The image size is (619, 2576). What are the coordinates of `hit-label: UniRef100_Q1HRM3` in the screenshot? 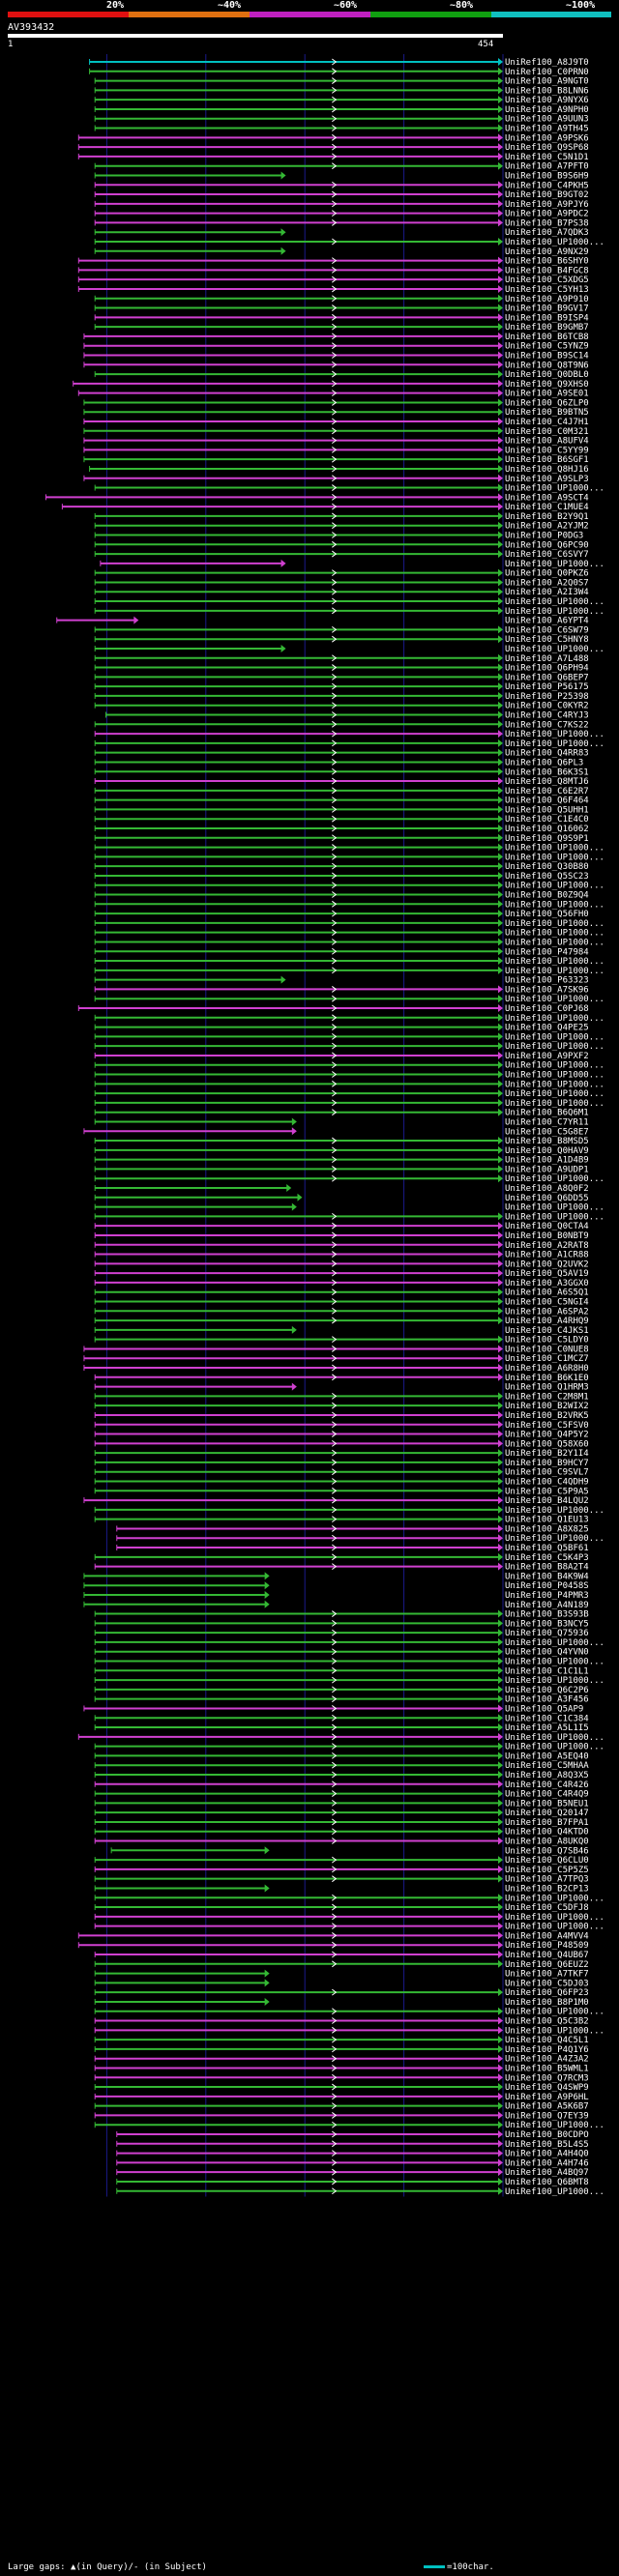 It's located at (547, 1388).